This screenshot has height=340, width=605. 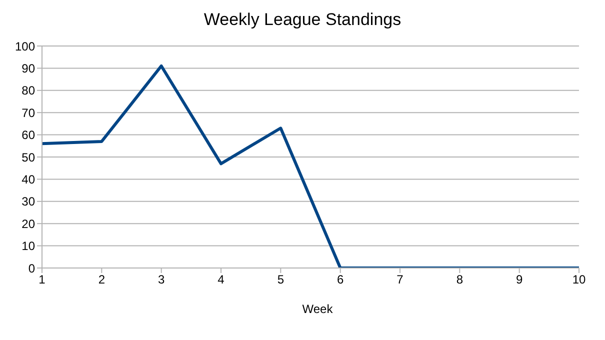 I want to click on x-tick-label: 1, so click(x=42, y=279).